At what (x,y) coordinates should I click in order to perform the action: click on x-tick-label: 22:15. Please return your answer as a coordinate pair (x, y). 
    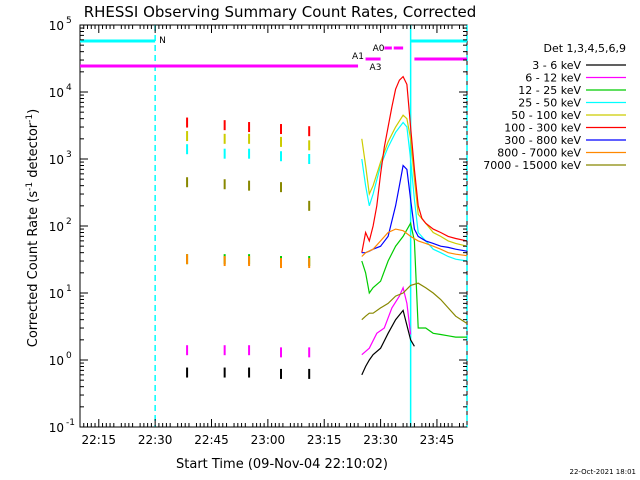
    Looking at the image, I should click on (98, 440).